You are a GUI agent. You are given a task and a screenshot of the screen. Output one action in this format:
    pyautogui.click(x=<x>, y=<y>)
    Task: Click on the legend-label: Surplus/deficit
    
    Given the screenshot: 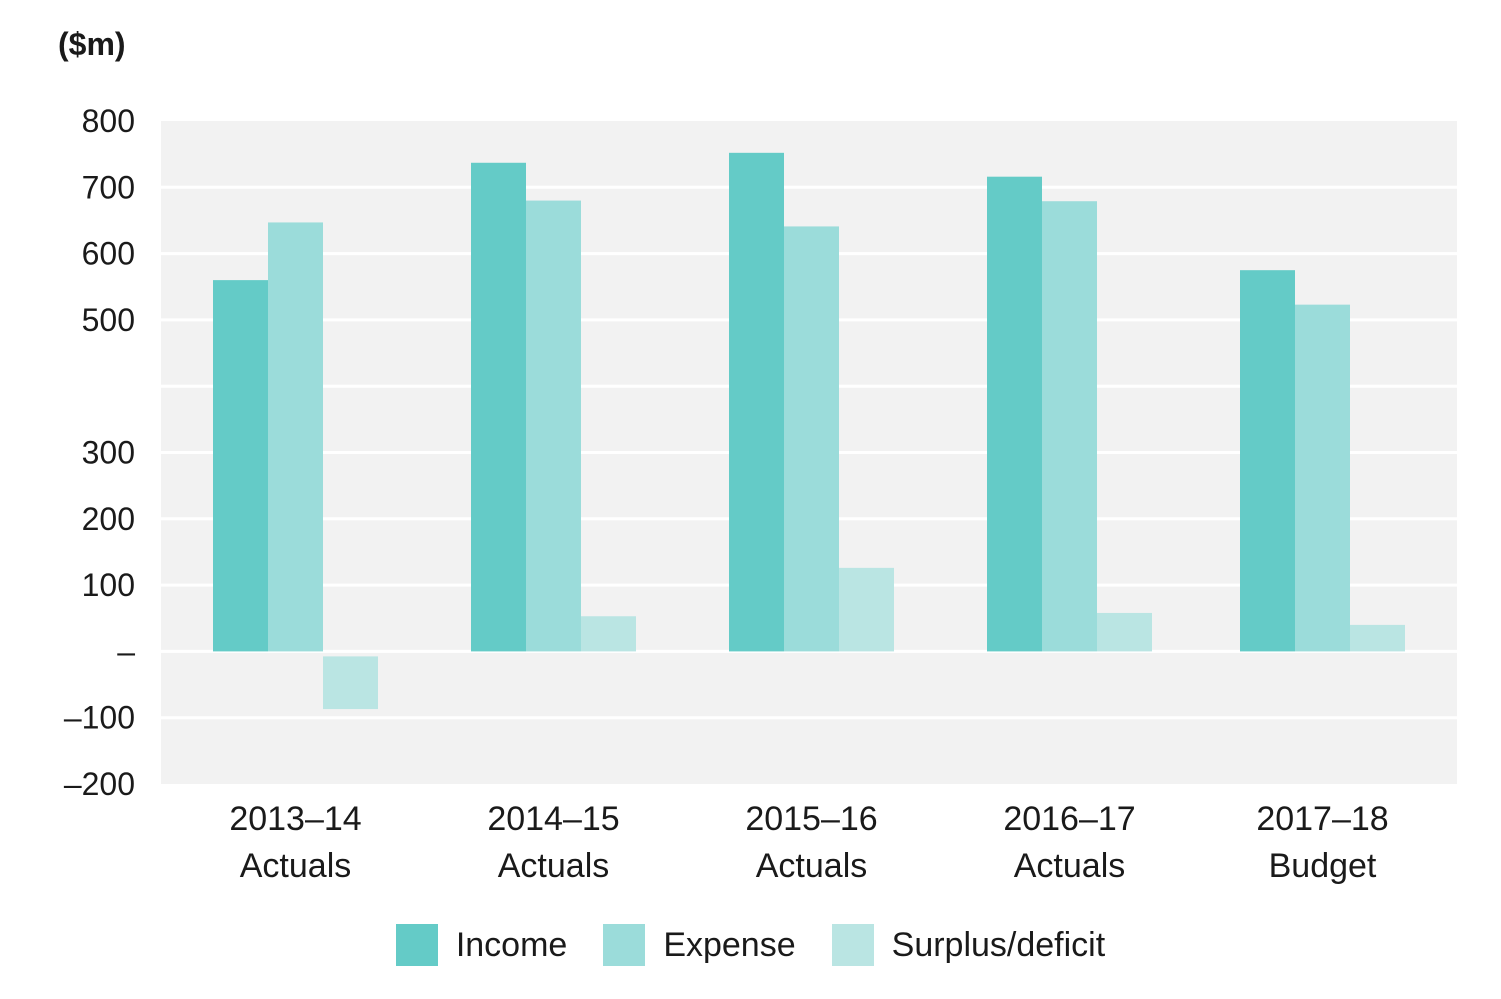 What is the action you would take?
    pyautogui.click(x=998, y=944)
    